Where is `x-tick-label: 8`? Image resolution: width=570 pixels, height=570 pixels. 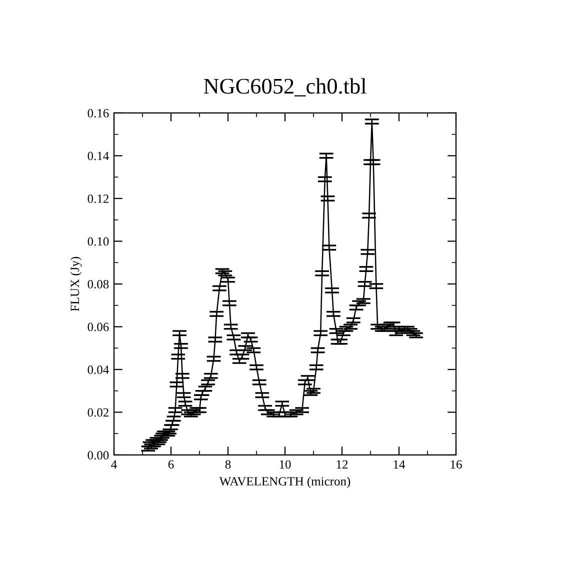
x-tick-label: 8 is located at coordinates (228, 464).